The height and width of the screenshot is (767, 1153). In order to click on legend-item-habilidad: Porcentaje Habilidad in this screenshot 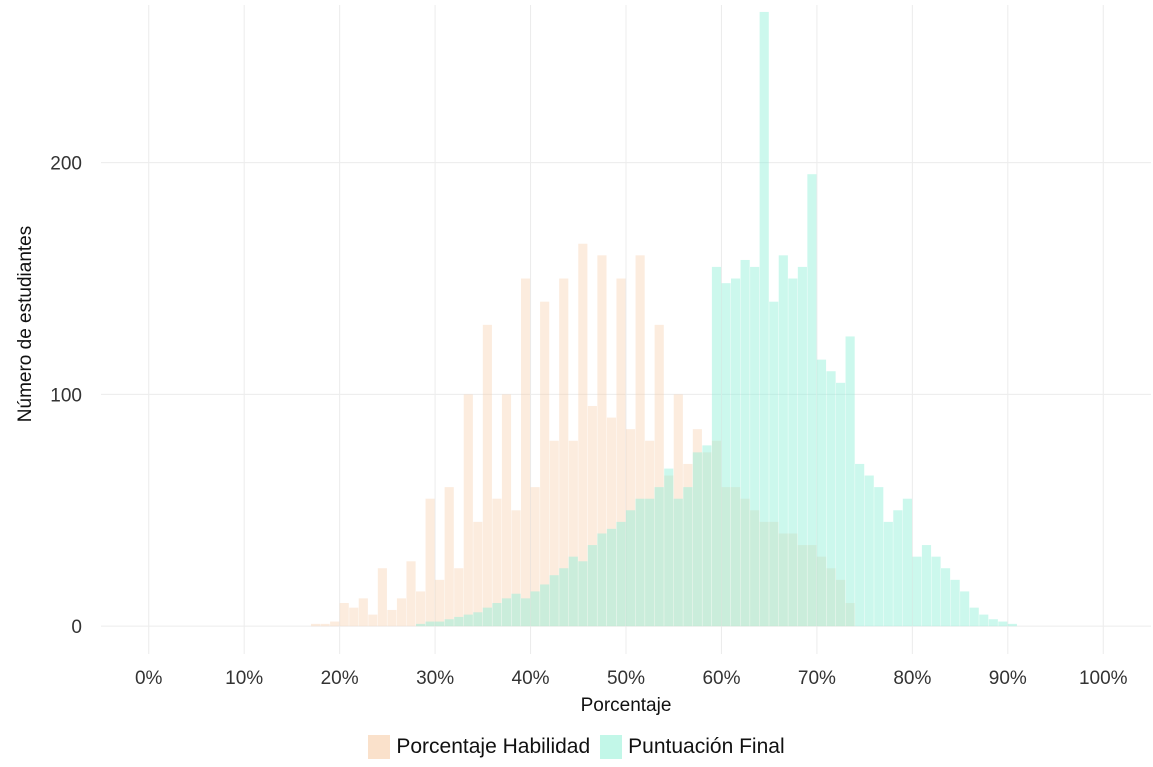, I will do `click(479, 747)`.